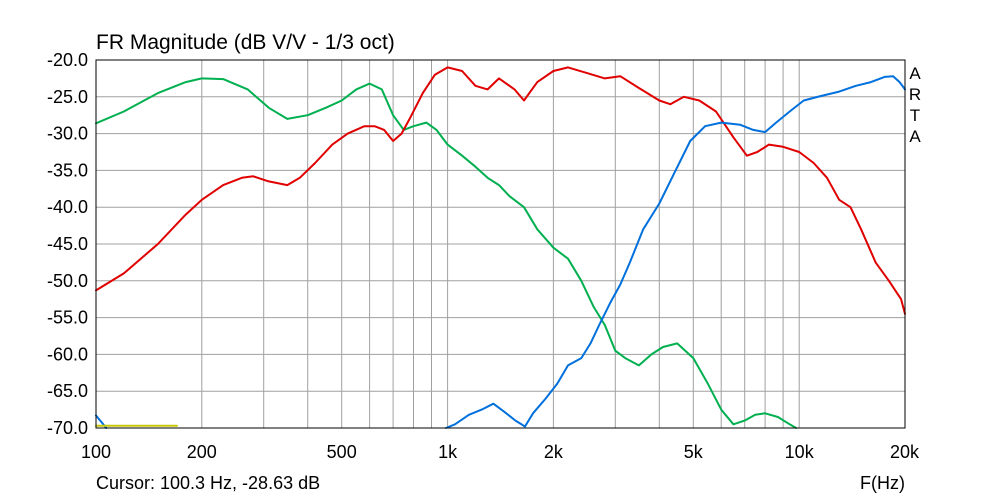  What do you see at coordinates (67, 281) in the screenshot?
I see `y-tick-label: -50.0` at bounding box center [67, 281].